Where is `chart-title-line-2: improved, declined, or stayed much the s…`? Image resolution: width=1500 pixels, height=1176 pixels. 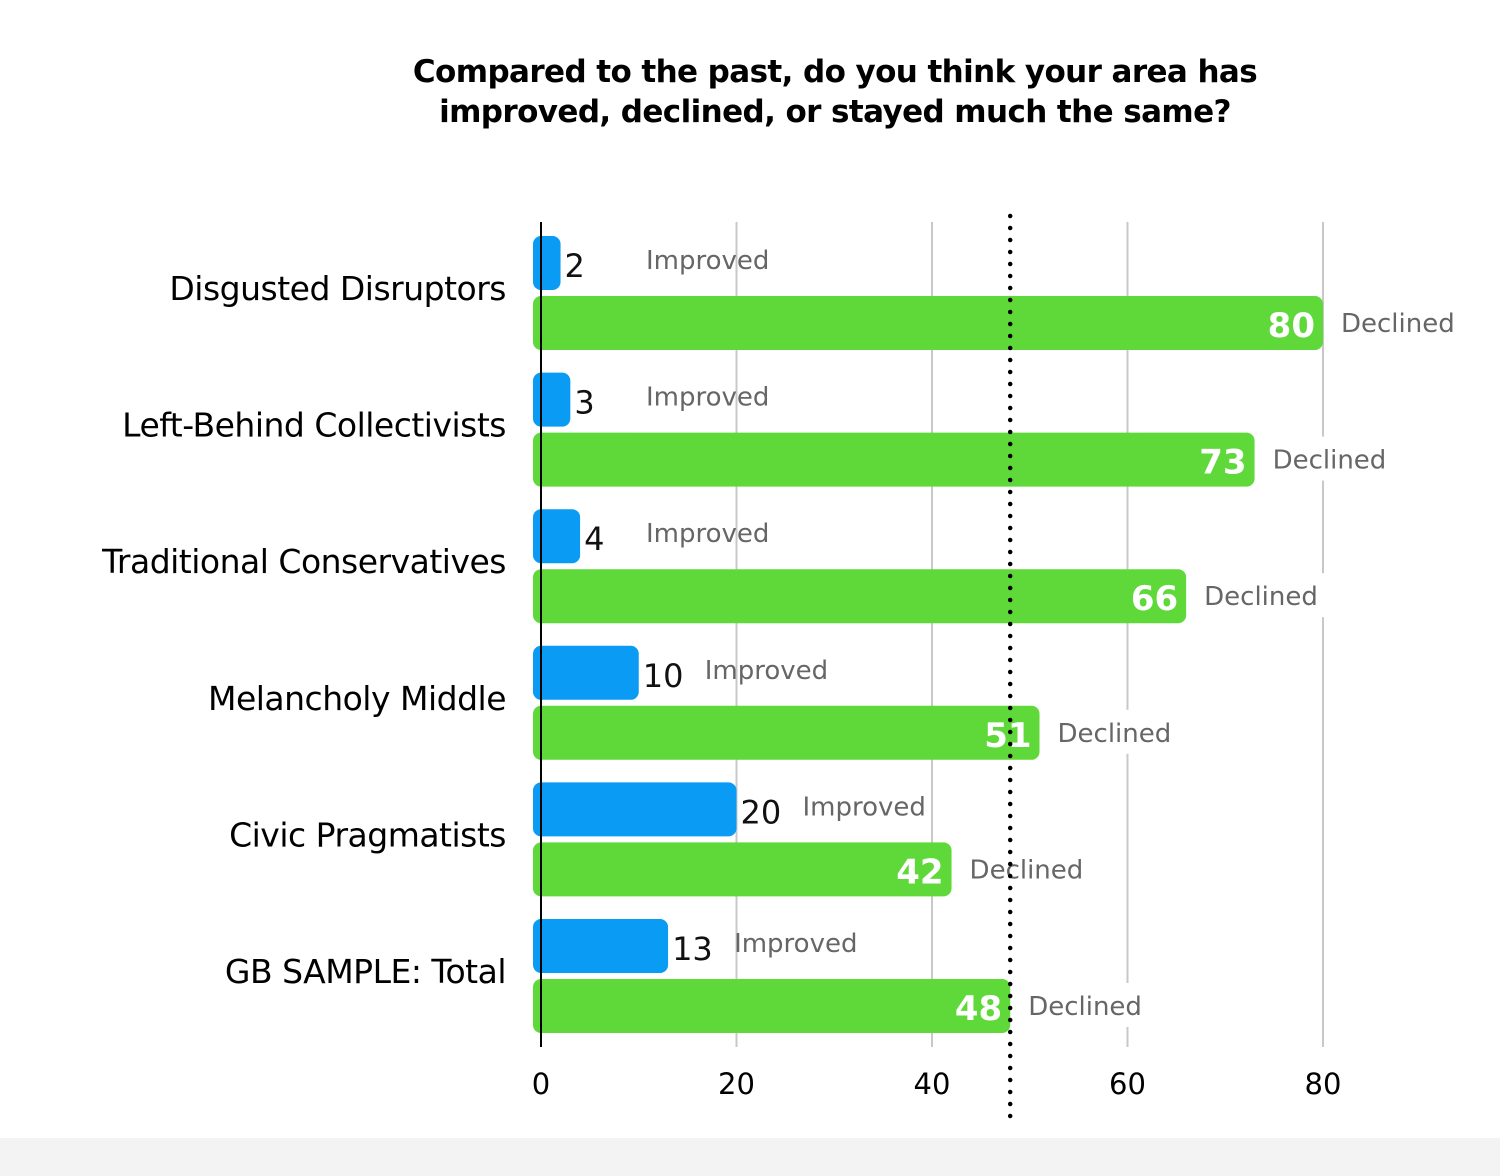
chart-title-line-2: improved, declined, or stayed much the s… is located at coordinates (835, 112).